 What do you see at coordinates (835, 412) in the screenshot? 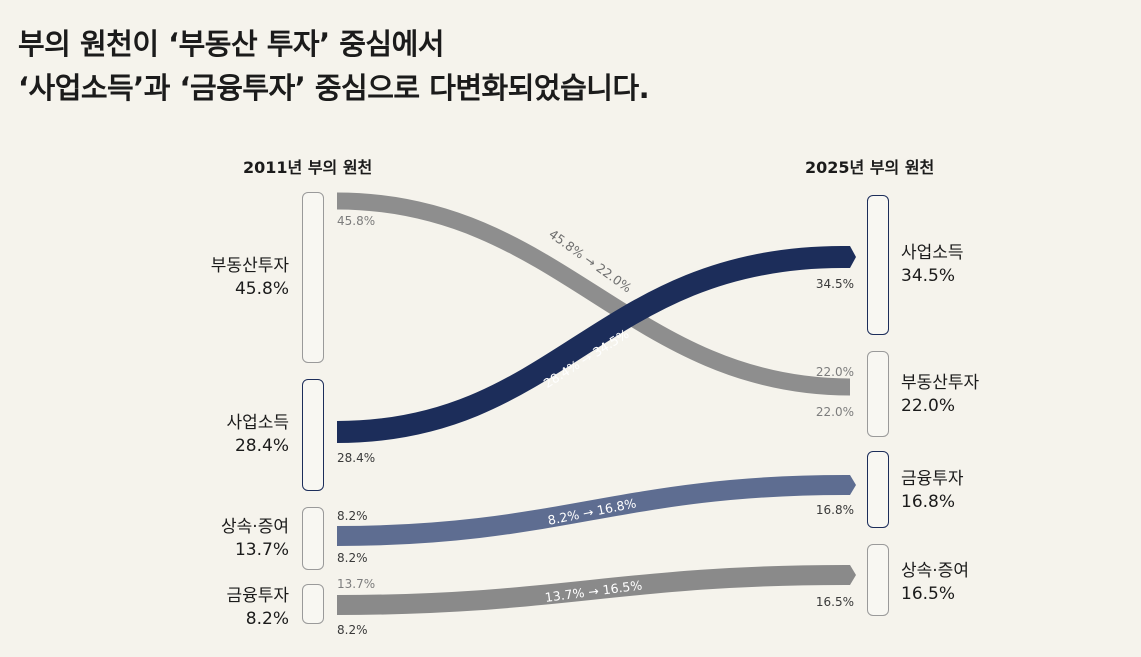
I see `end-label-real-estate-bottom: 22.0%` at bounding box center [835, 412].